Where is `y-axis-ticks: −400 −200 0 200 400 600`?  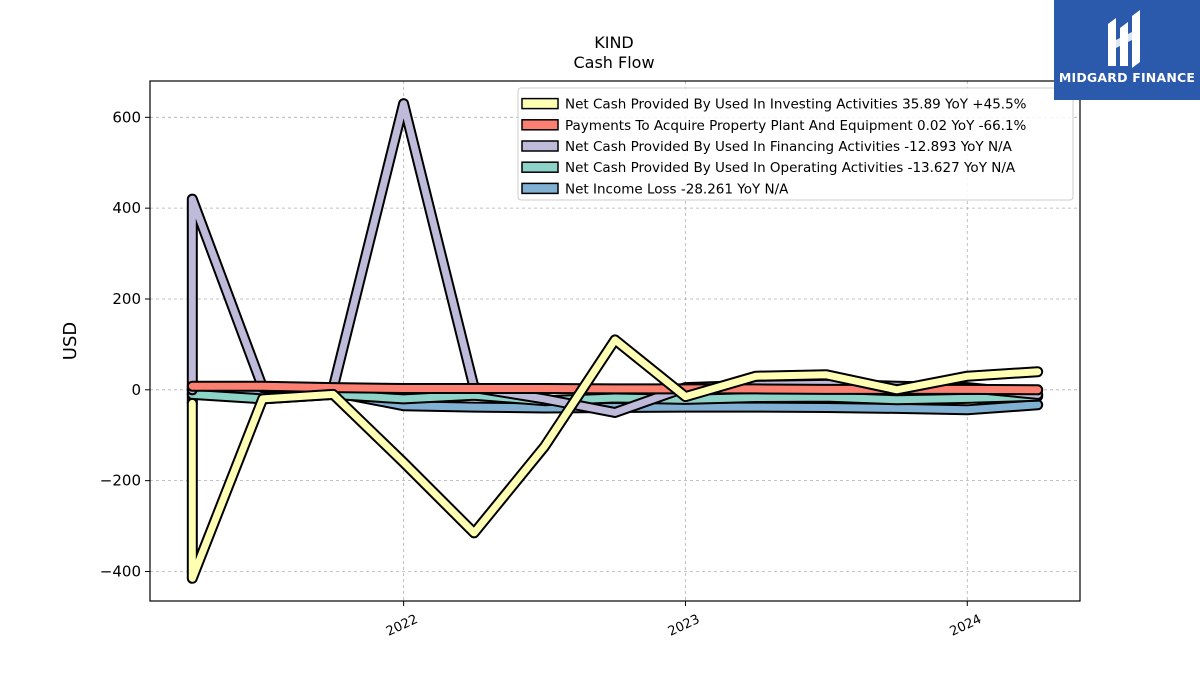 y-axis-ticks: −400 −200 0 200 400 600 is located at coordinates (125, 344).